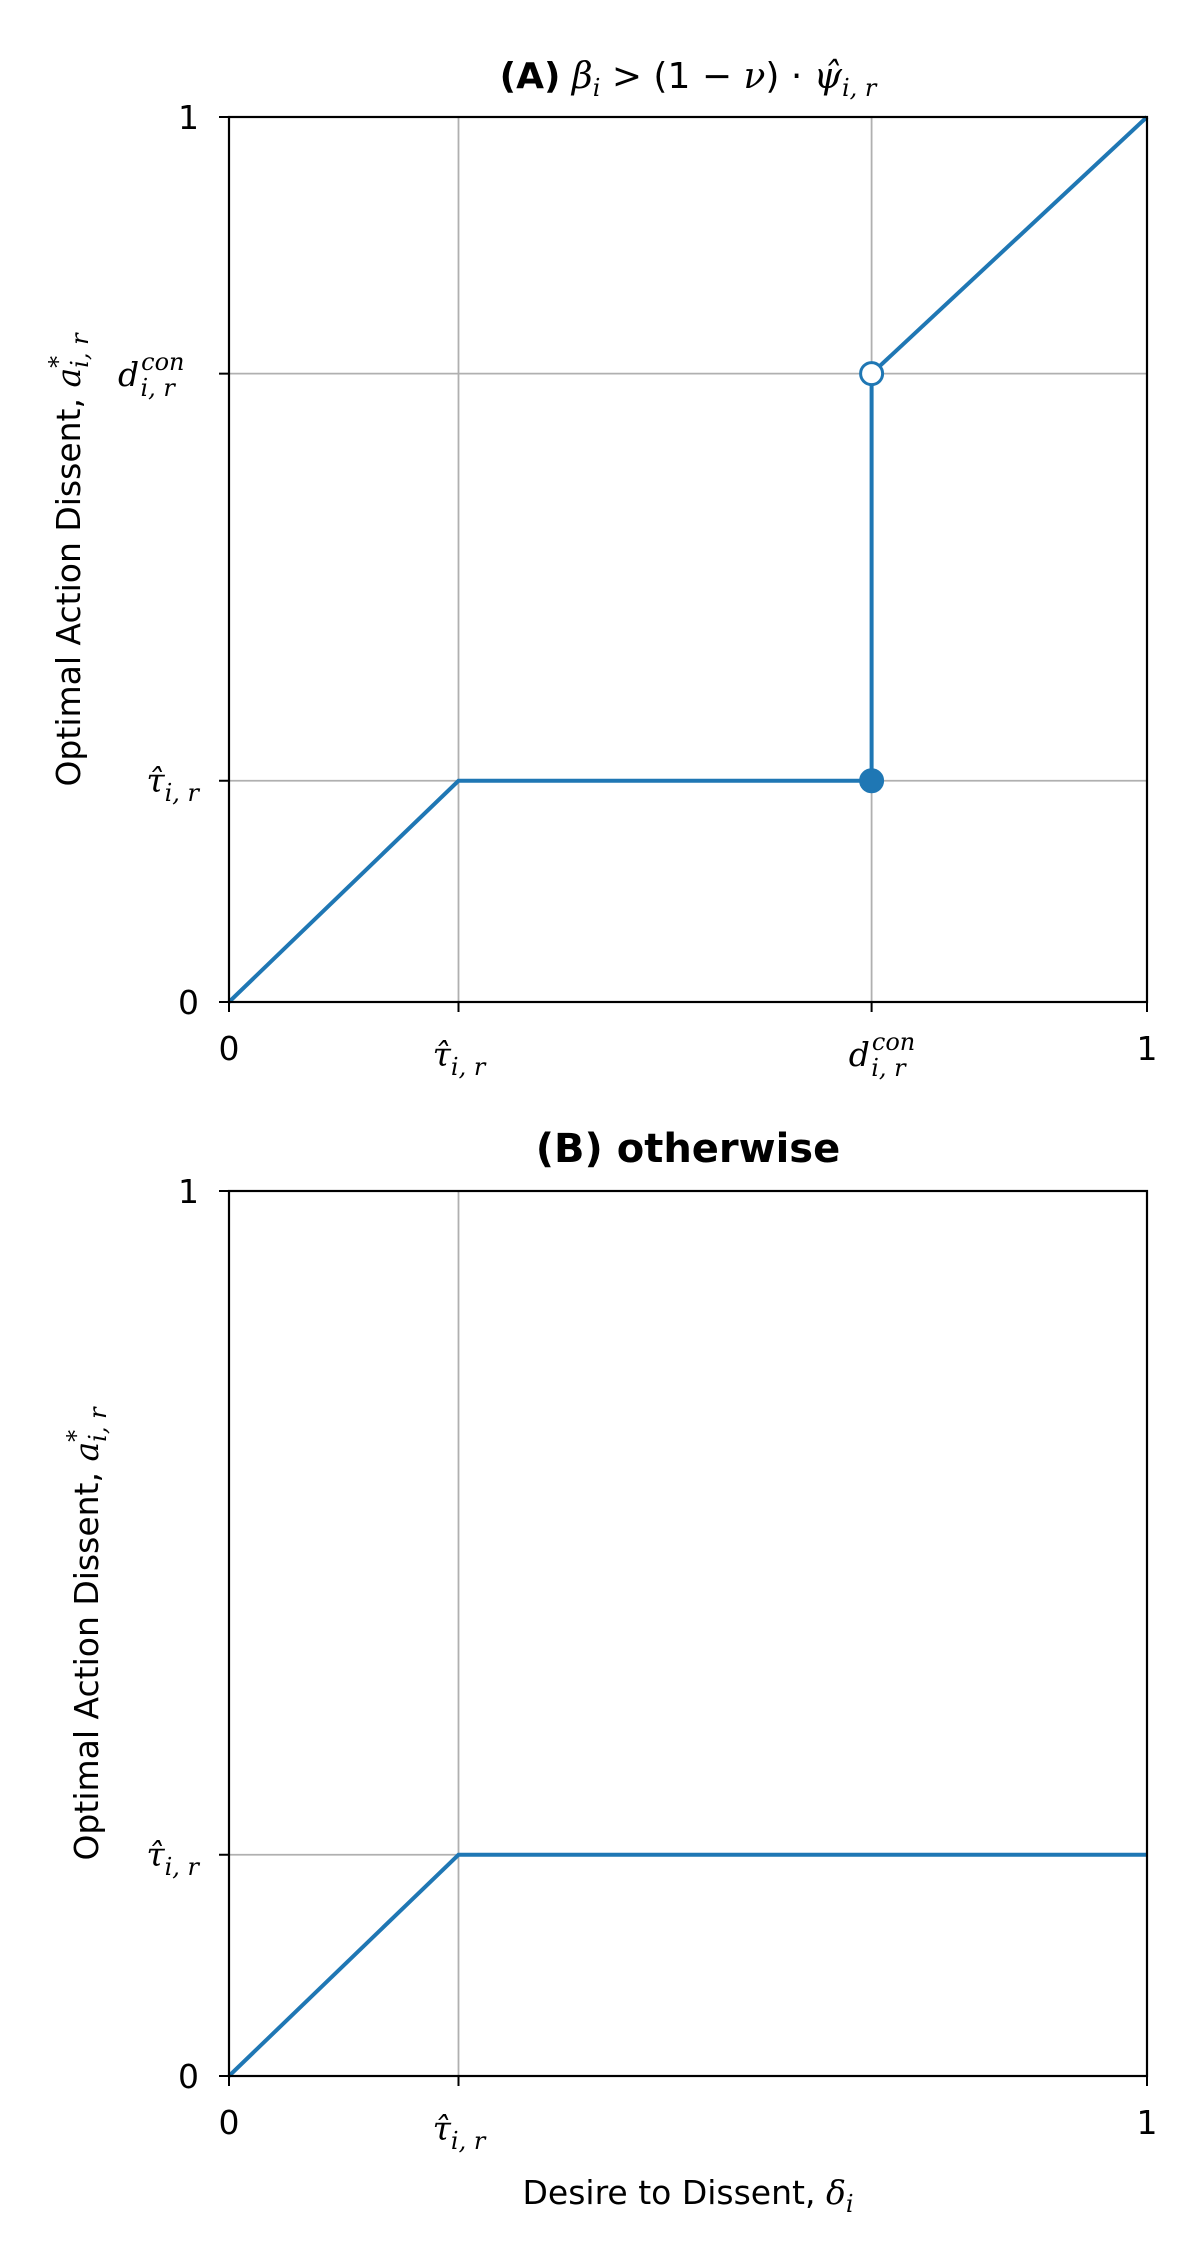 Image resolution: width=1200 pixels, height=2250 pixels. I want to click on panel-b-title: (B) otherwise, so click(688, 1149).